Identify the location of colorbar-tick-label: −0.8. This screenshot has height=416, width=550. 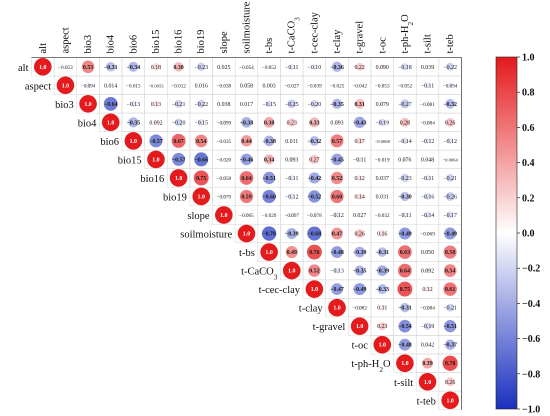
(531, 374).